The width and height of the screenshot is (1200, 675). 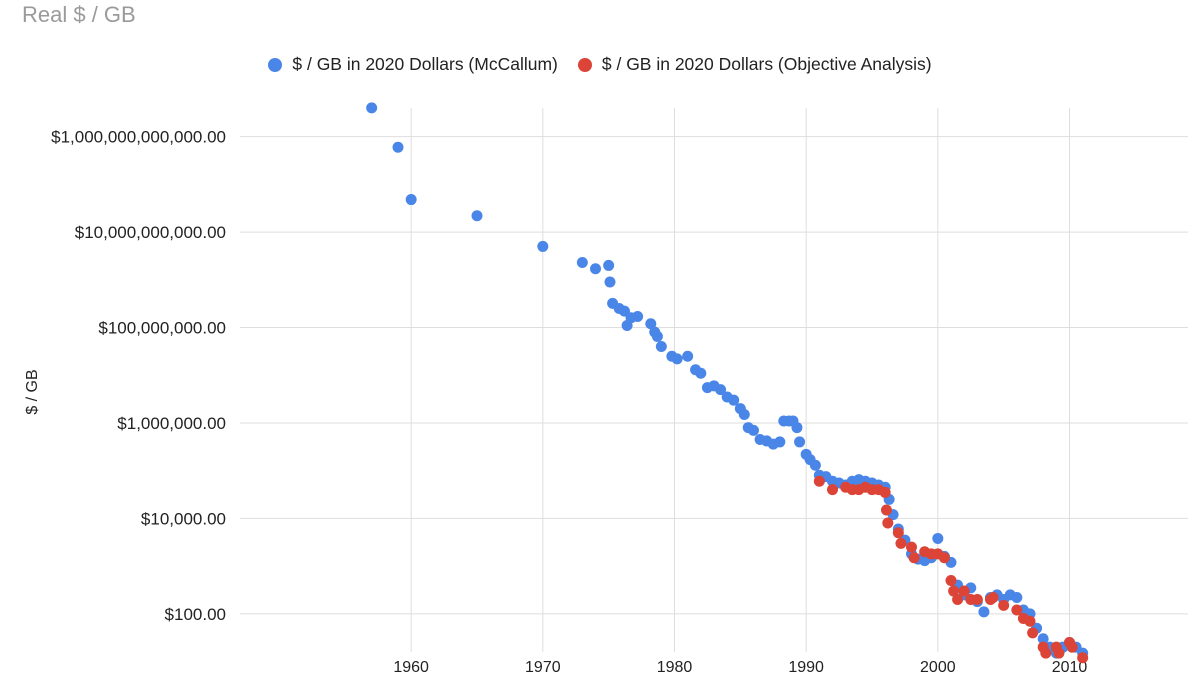 What do you see at coordinates (79, 14) in the screenshot?
I see `chart-title: Real $ / GB` at bounding box center [79, 14].